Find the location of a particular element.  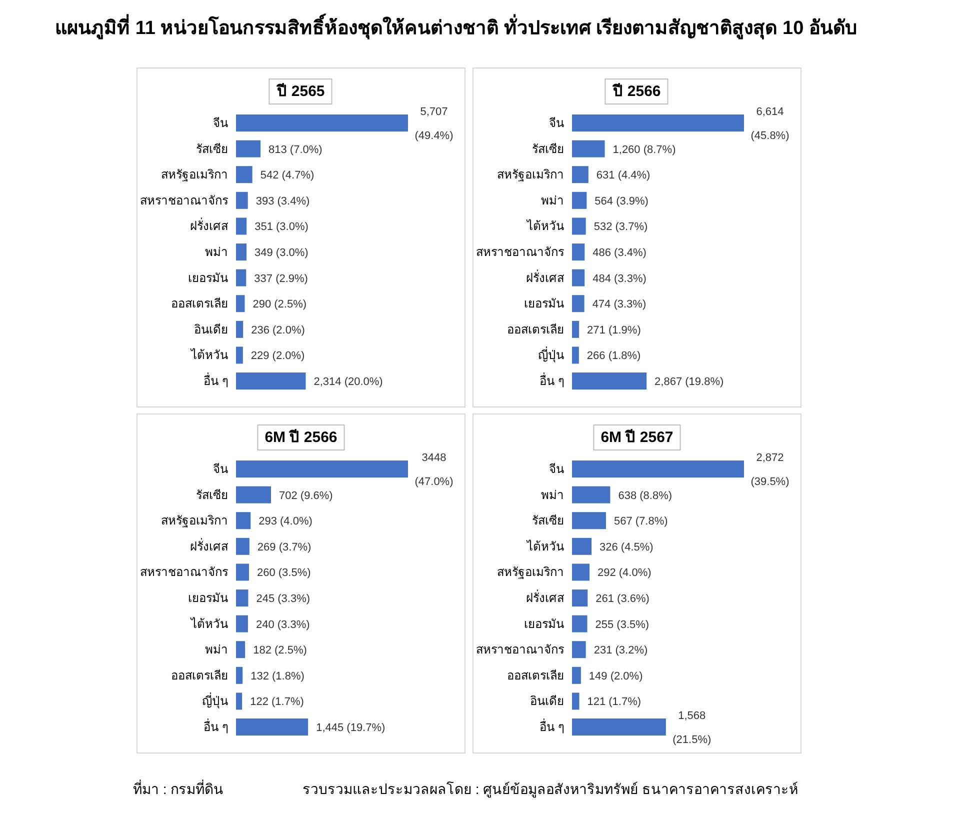

data-label: 182 (2.5%) is located at coordinates (280, 650).